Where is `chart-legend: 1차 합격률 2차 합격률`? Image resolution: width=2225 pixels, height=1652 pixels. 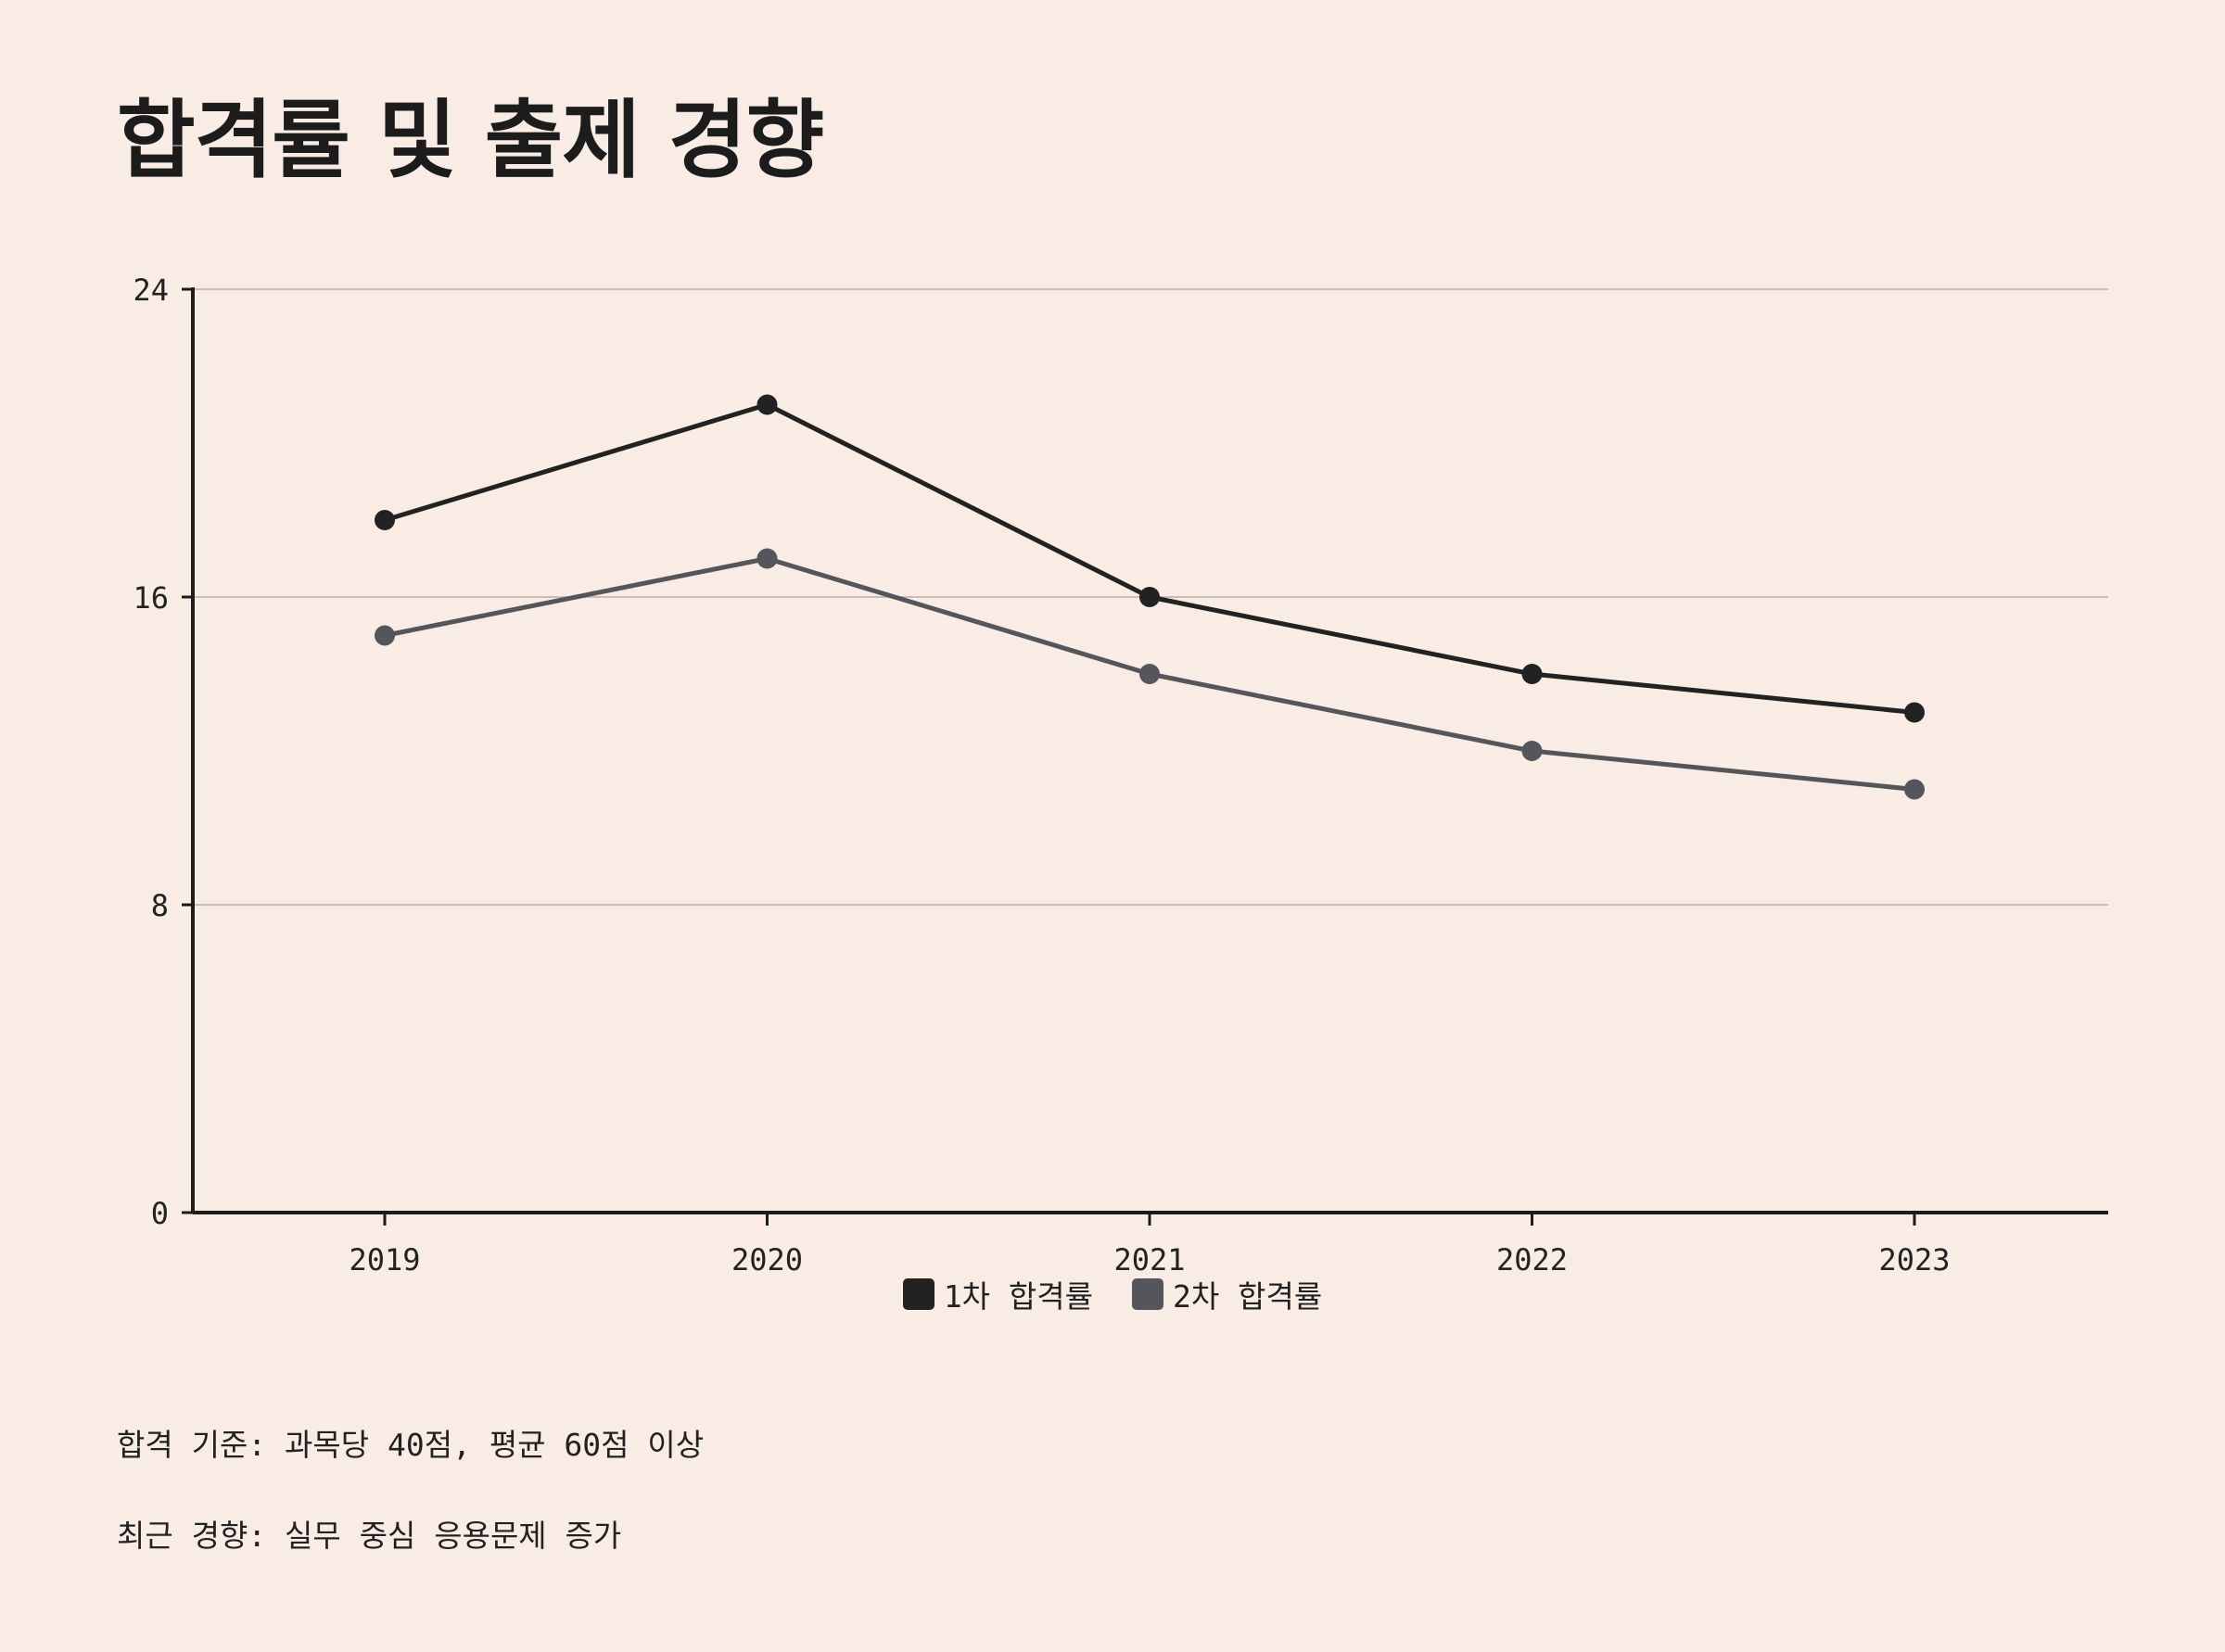
chart-legend: 1차 합격률 2차 합격률 is located at coordinates (1112, 1294).